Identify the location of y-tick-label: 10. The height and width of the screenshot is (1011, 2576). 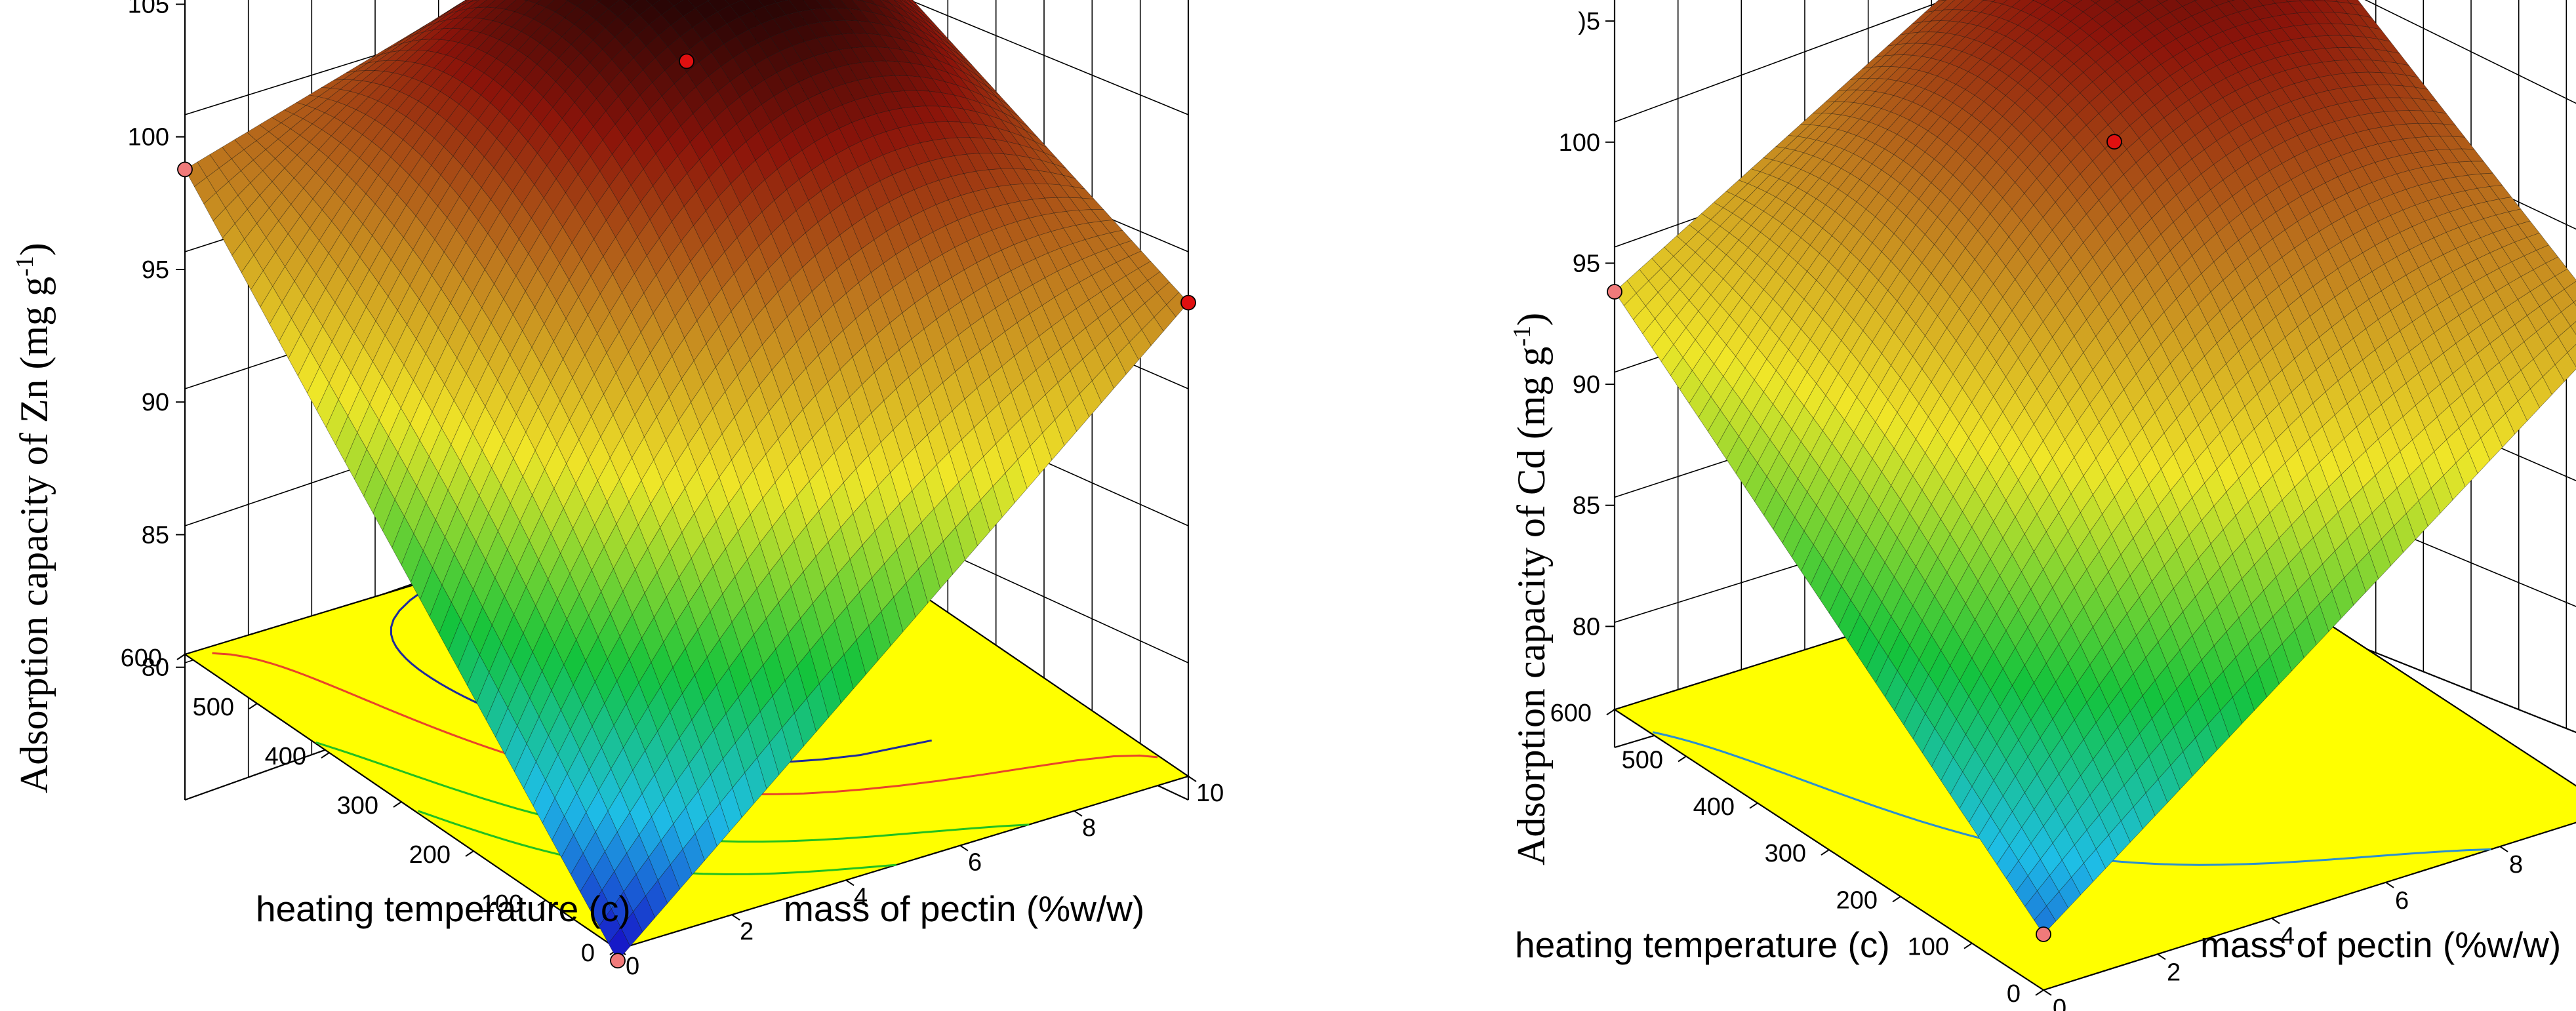
(1210, 793).